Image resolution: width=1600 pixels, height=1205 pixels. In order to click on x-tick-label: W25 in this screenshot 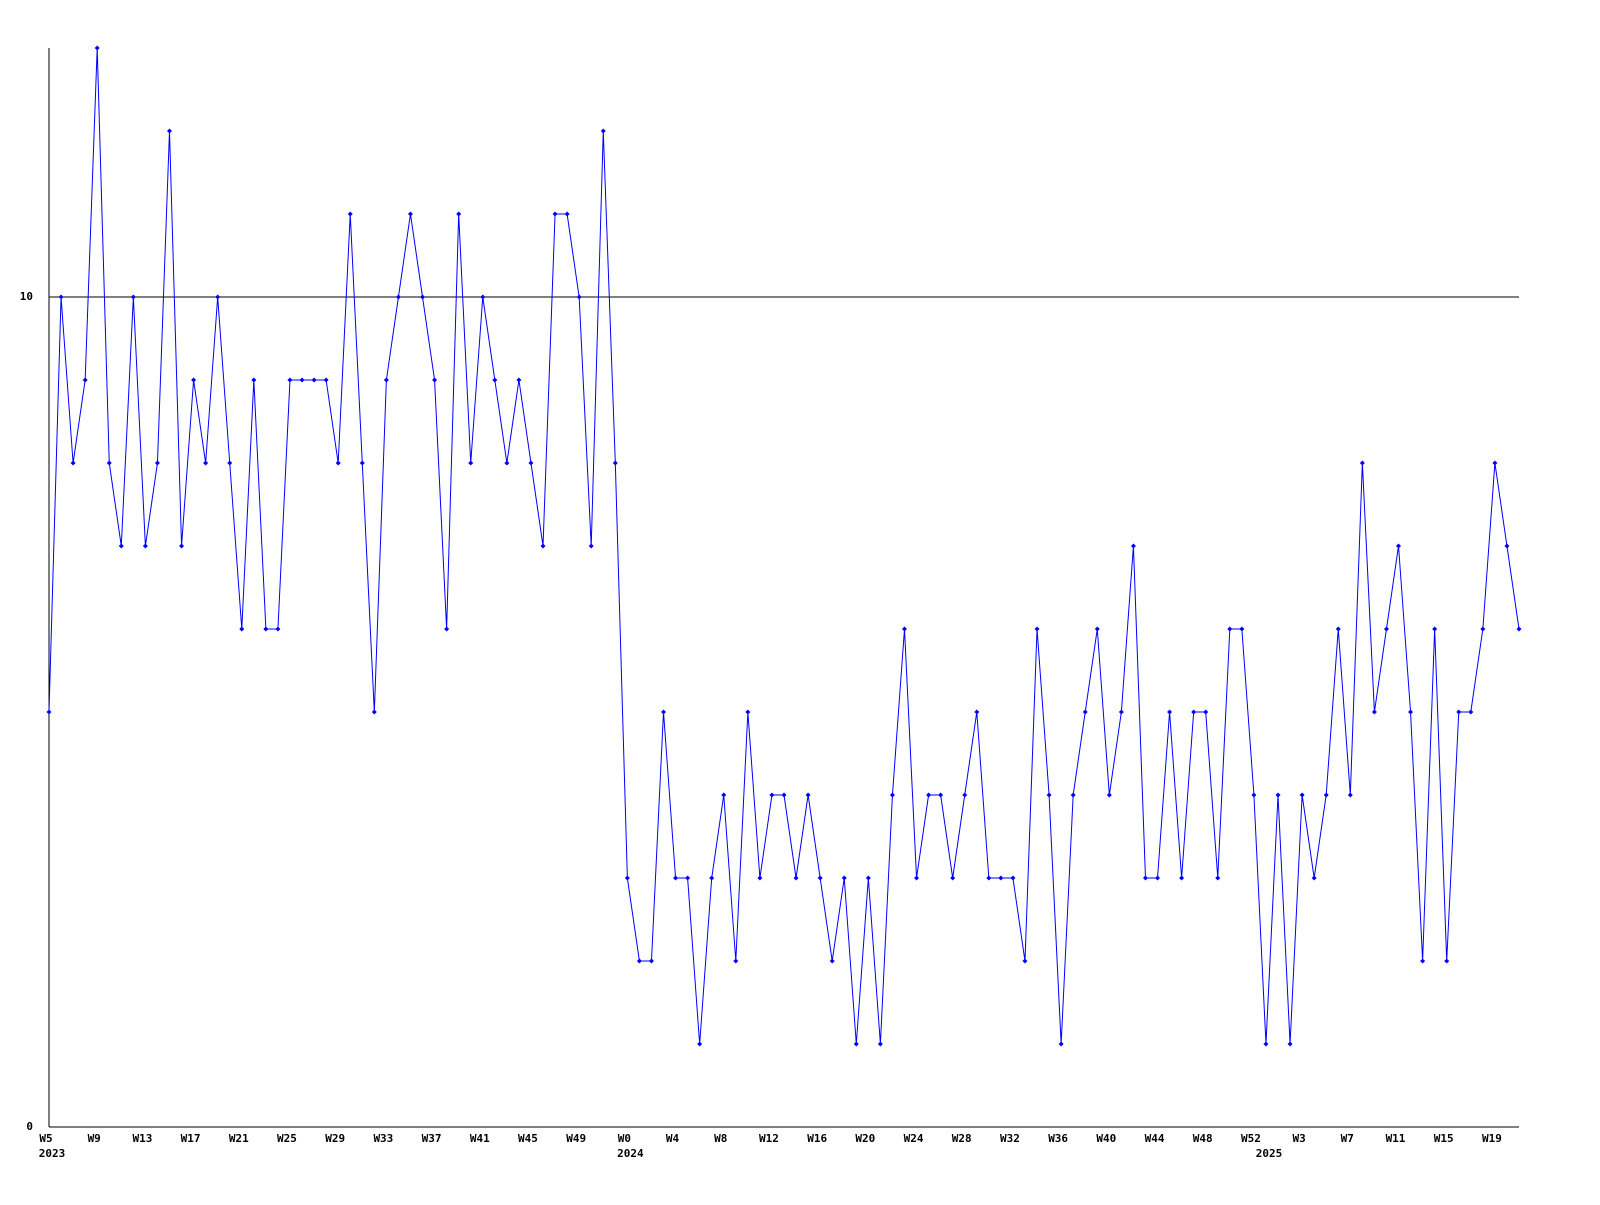, I will do `click(287, 1138)`.